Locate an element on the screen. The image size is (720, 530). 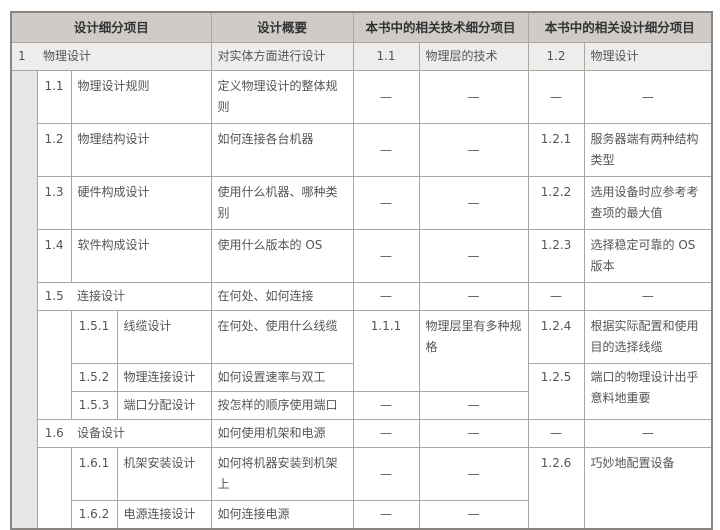
overview: 按怎样的顺序使用端口 is located at coordinates (282, 405).